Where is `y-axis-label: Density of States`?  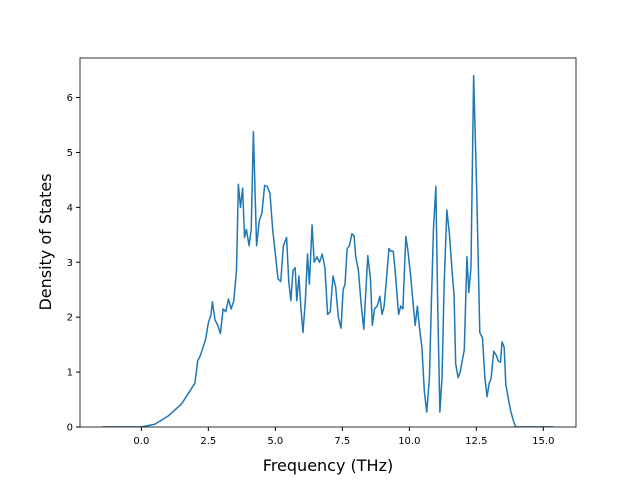 y-axis-label: Density of States is located at coordinates (45, 241).